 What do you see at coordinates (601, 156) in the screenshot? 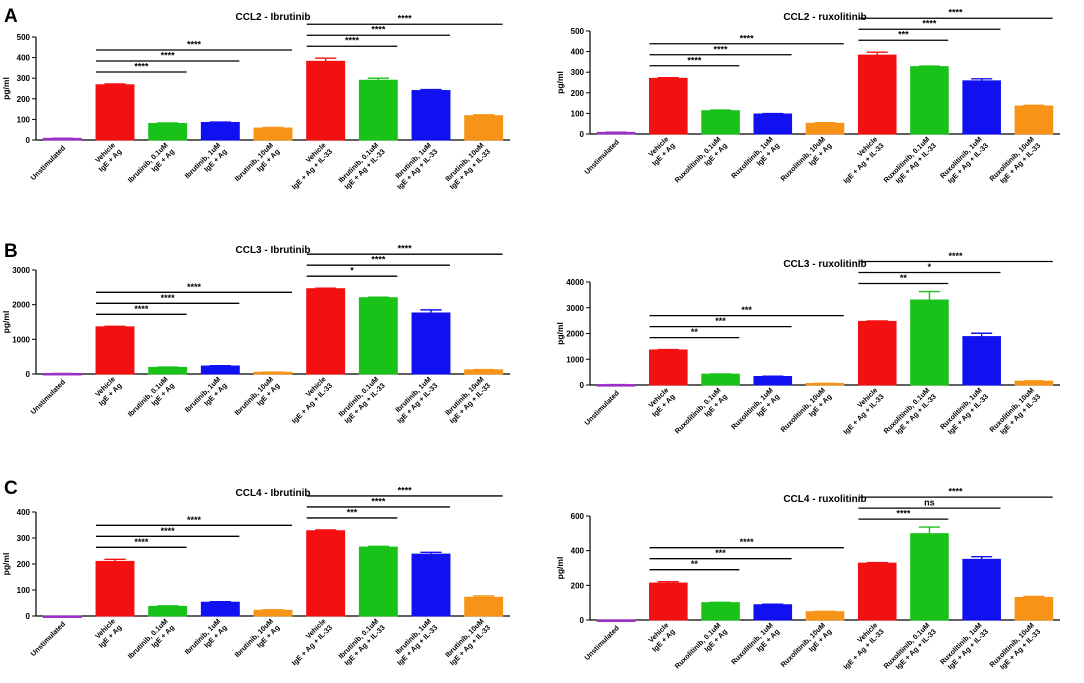
I see `x-category-label: Unstimulated` at bounding box center [601, 156].